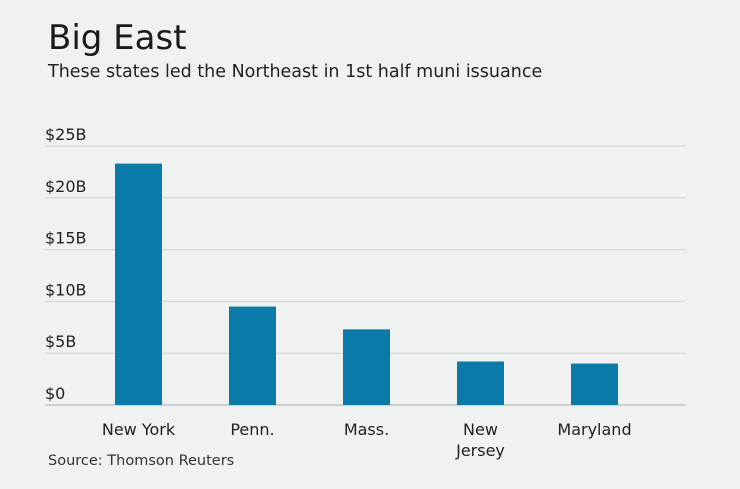  I want to click on chart-title: Big East, so click(117, 38).